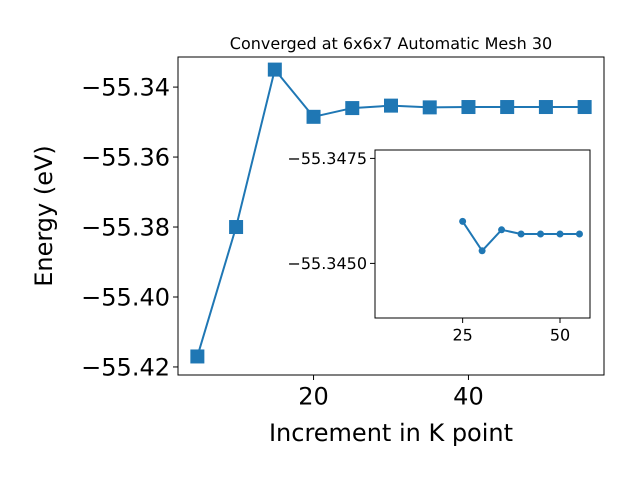 Image resolution: width=640 pixels, height=480 pixels. What do you see at coordinates (125, 297) in the screenshot?
I see `y-tick-label: −55.40` at bounding box center [125, 297].